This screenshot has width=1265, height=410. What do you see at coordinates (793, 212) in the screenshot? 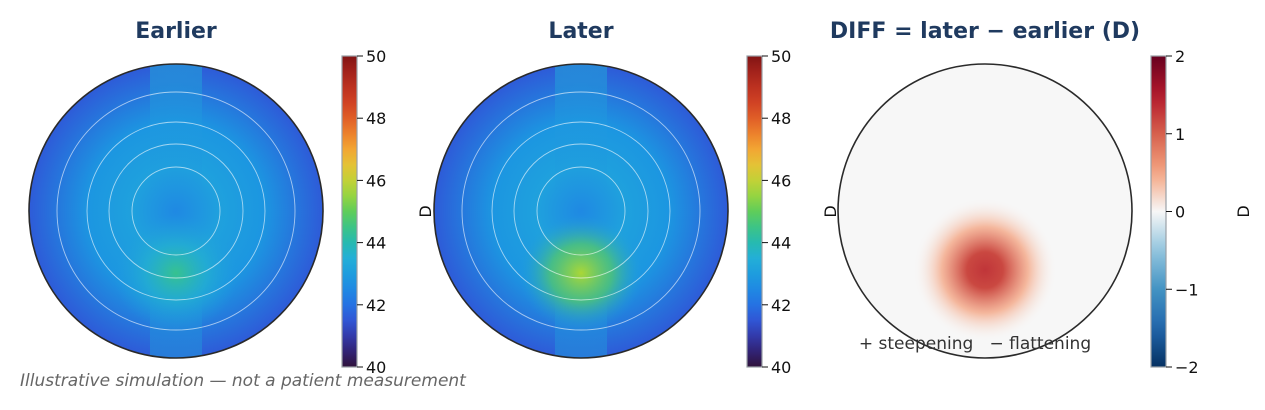
I see `colorbar-later: 40 42 44 46 48 50 D` at bounding box center [793, 212].